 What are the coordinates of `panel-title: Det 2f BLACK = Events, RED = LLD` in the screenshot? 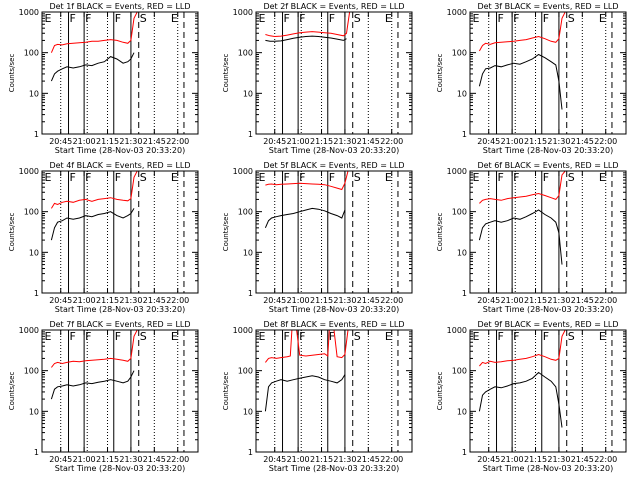 It's located at (333, 6).